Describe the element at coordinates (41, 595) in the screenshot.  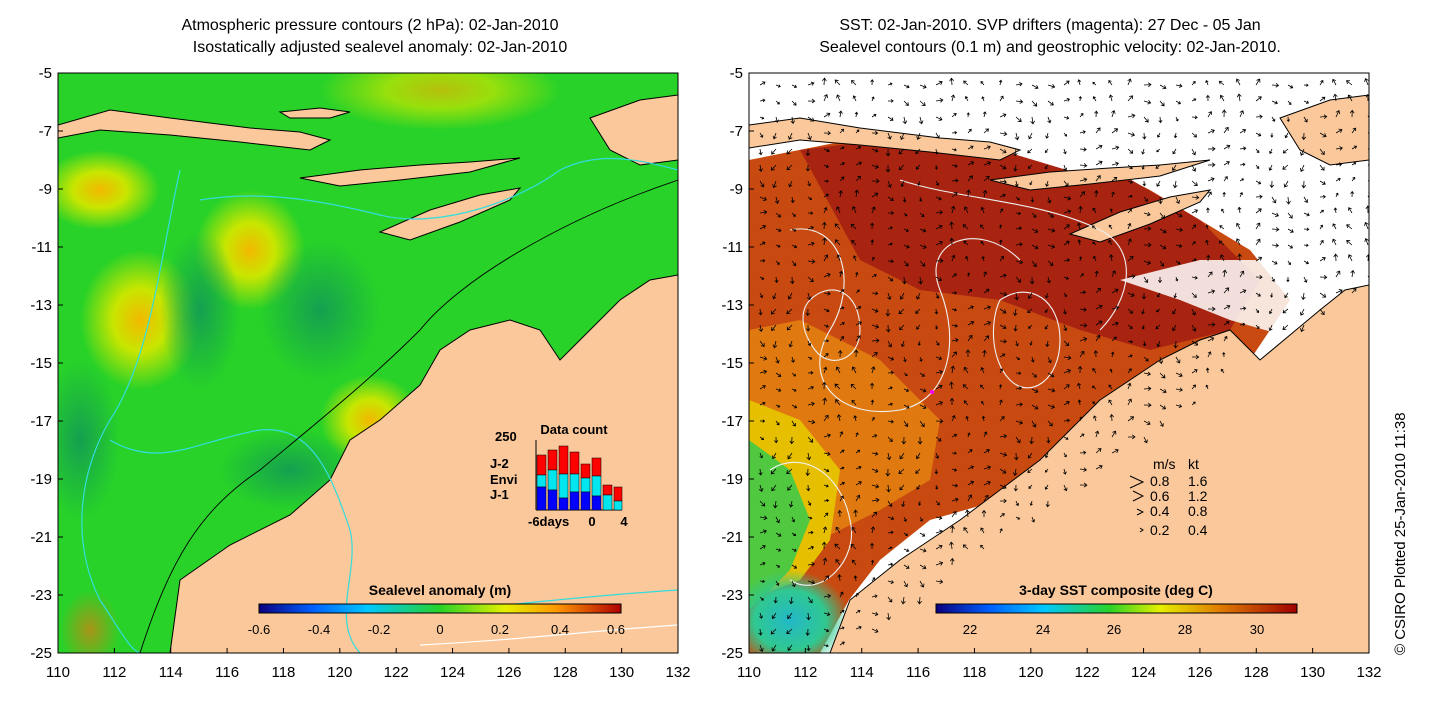
I see `y-tick-label: -23` at that location.